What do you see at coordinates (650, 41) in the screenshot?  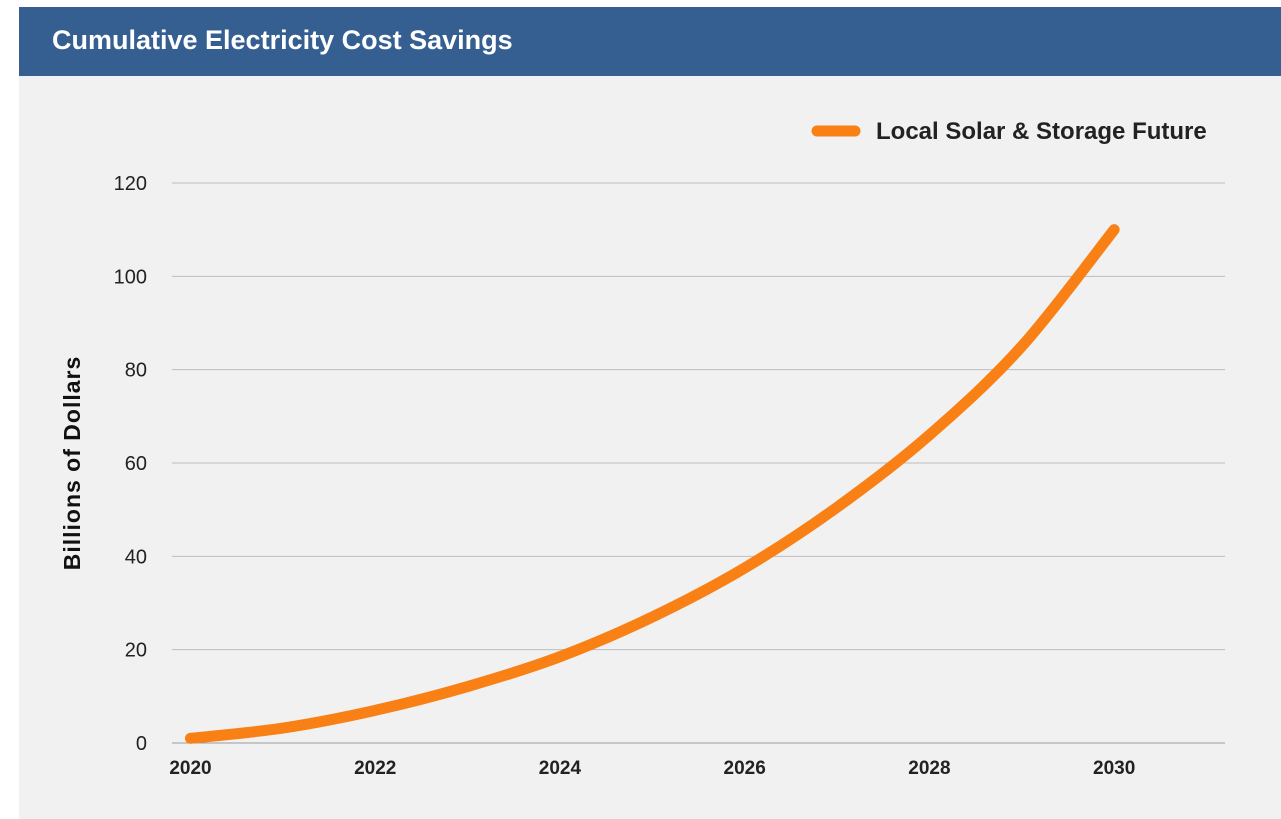 I see `chart-header: Cumulative Electricity Cost Savings` at bounding box center [650, 41].